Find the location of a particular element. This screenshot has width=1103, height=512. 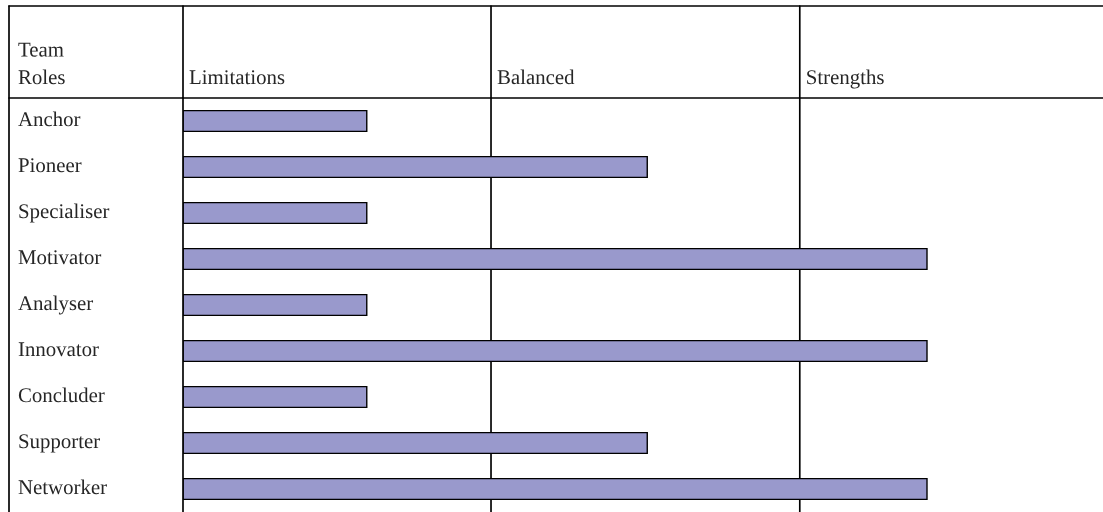

y-tick-label: Pioneer is located at coordinates (50, 165).